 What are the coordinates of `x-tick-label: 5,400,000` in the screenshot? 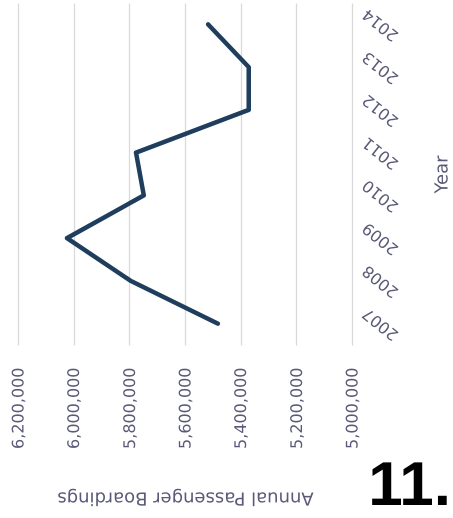 It's located at (240, 408).